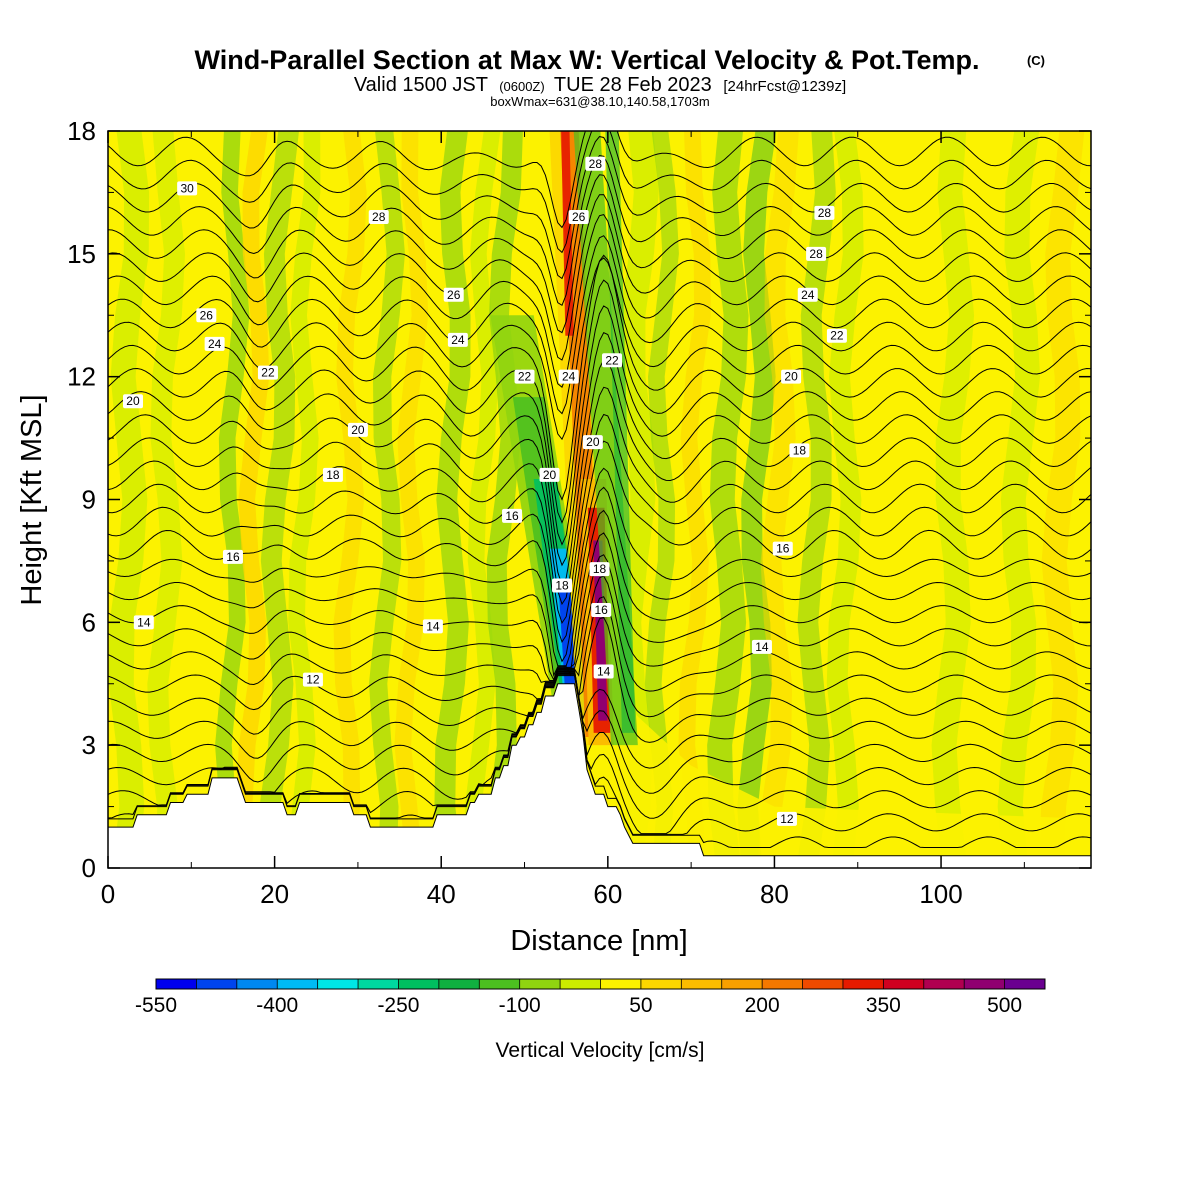  I want to click on colorbar-tick-label: 50, so click(640, 1005).